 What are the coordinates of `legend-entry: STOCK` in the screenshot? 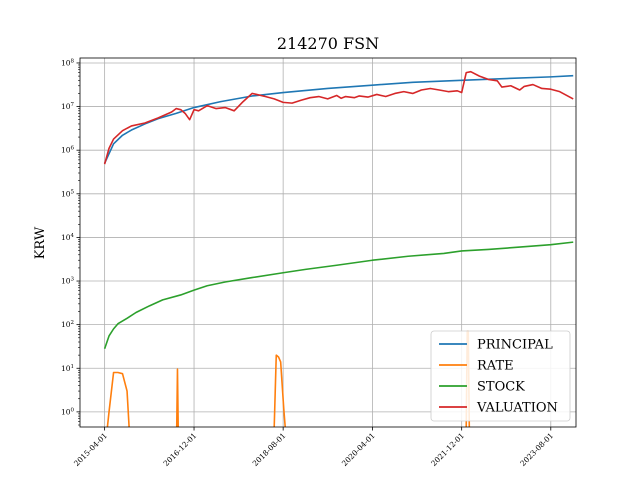 It's located at (501, 387).